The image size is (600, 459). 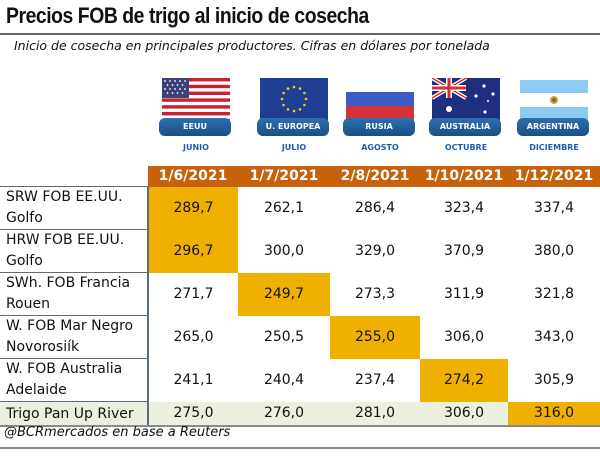 I want to click on price-cell: 329,0, so click(x=375, y=251).